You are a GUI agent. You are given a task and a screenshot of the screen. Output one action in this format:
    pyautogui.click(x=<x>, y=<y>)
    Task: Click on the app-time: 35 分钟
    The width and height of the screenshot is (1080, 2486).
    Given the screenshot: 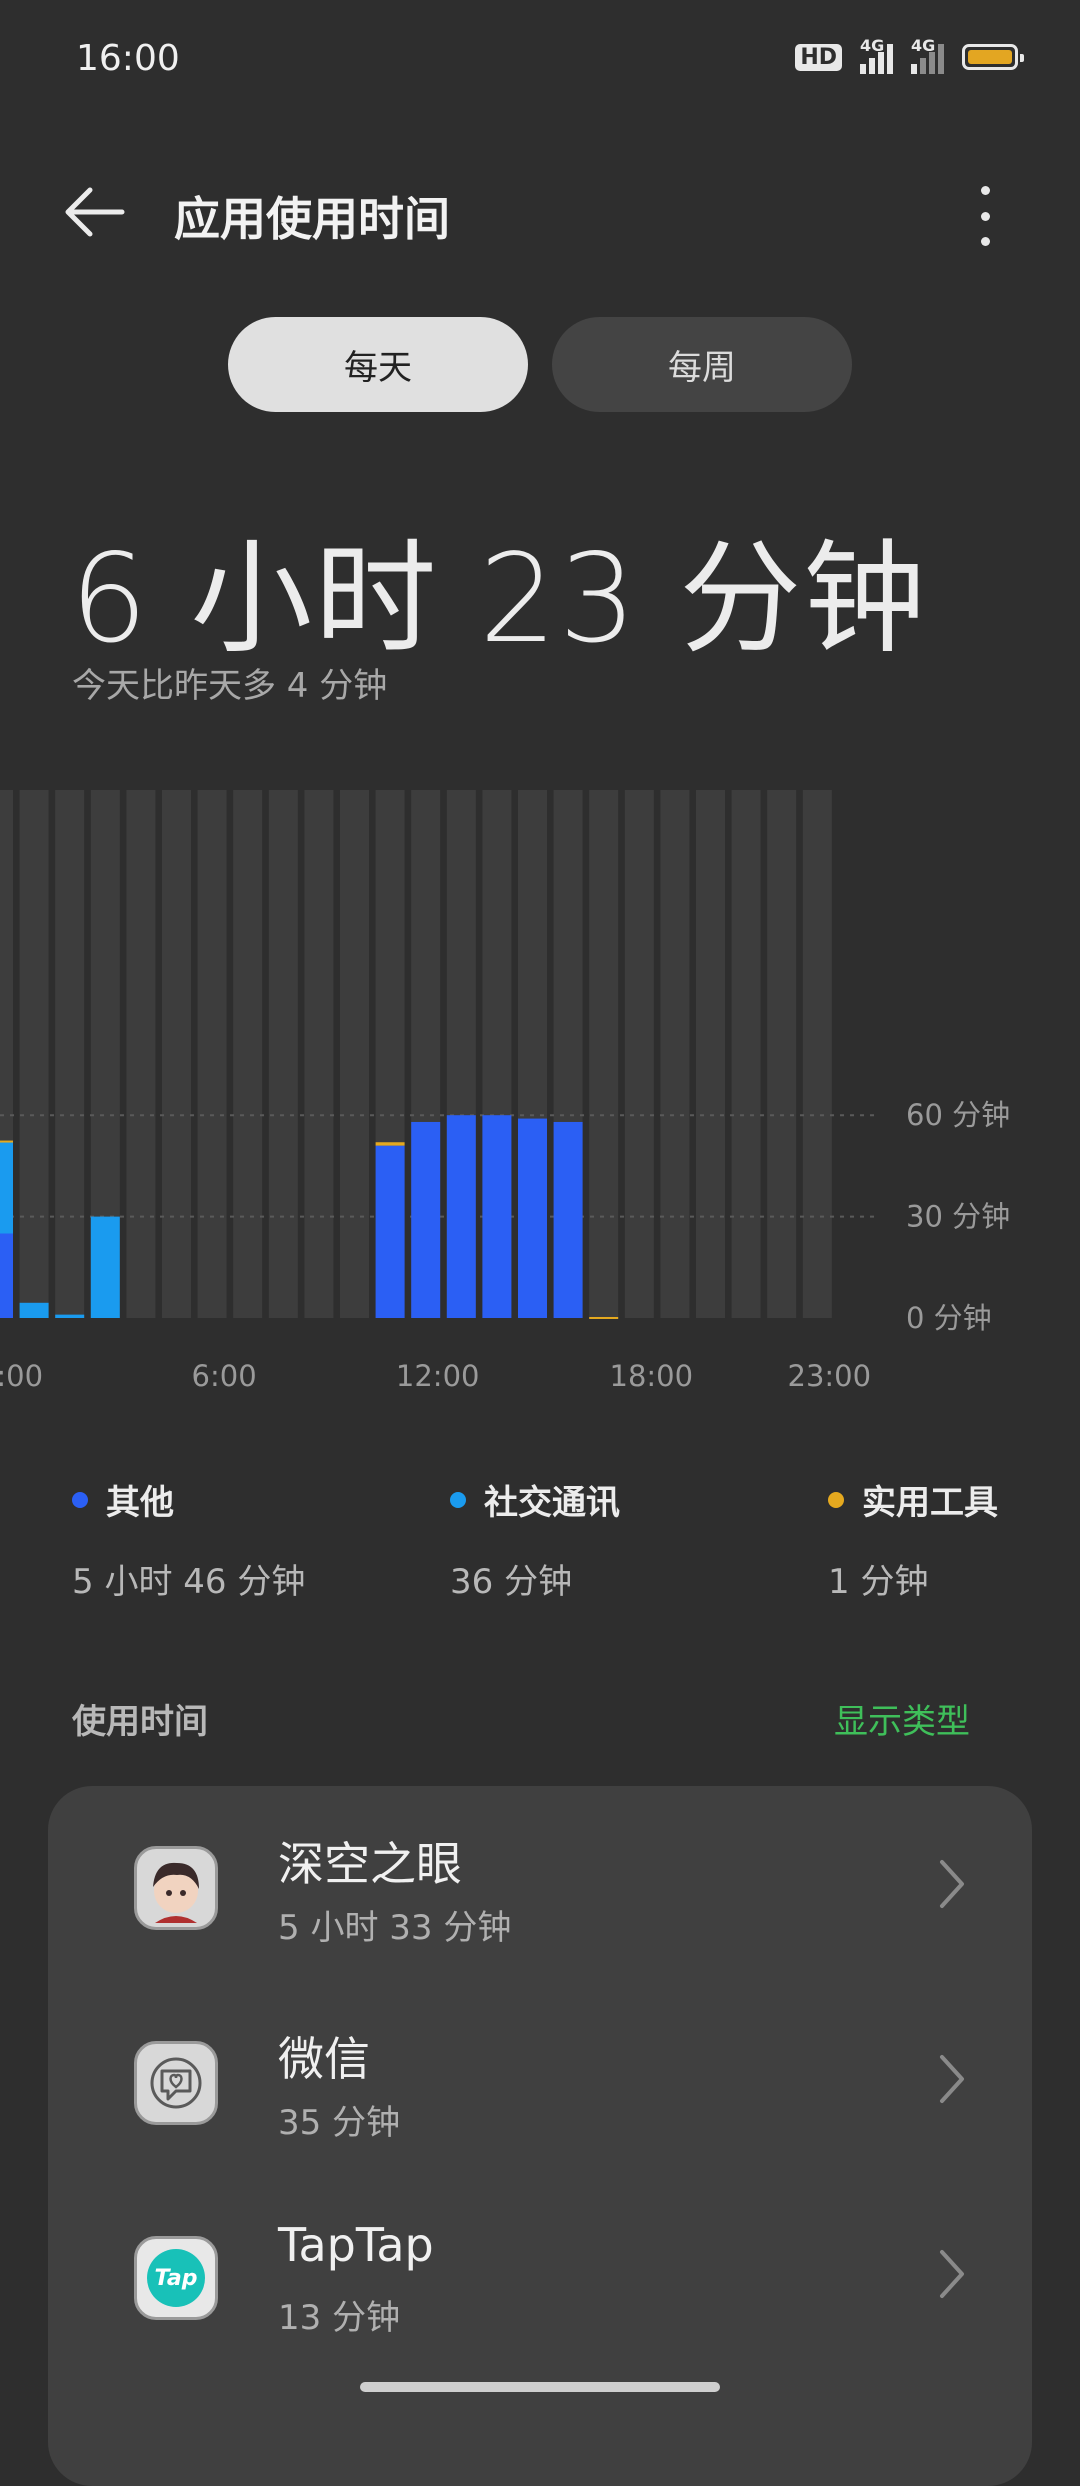 What is the action you would take?
    pyautogui.click(x=339, y=2123)
    